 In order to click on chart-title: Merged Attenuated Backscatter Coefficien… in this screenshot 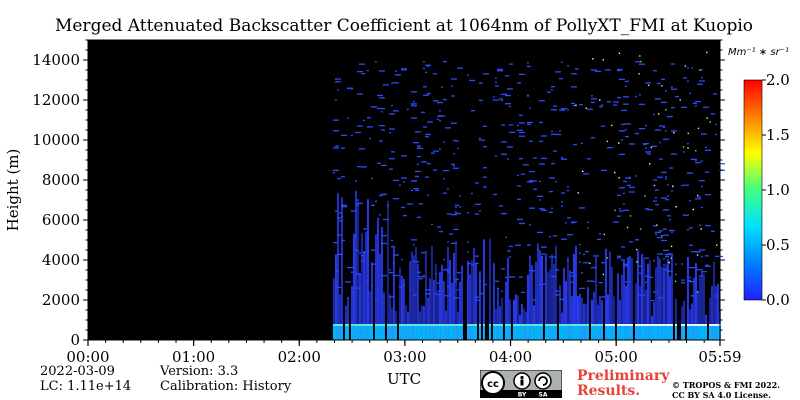, I will do `click(404, 26)`.